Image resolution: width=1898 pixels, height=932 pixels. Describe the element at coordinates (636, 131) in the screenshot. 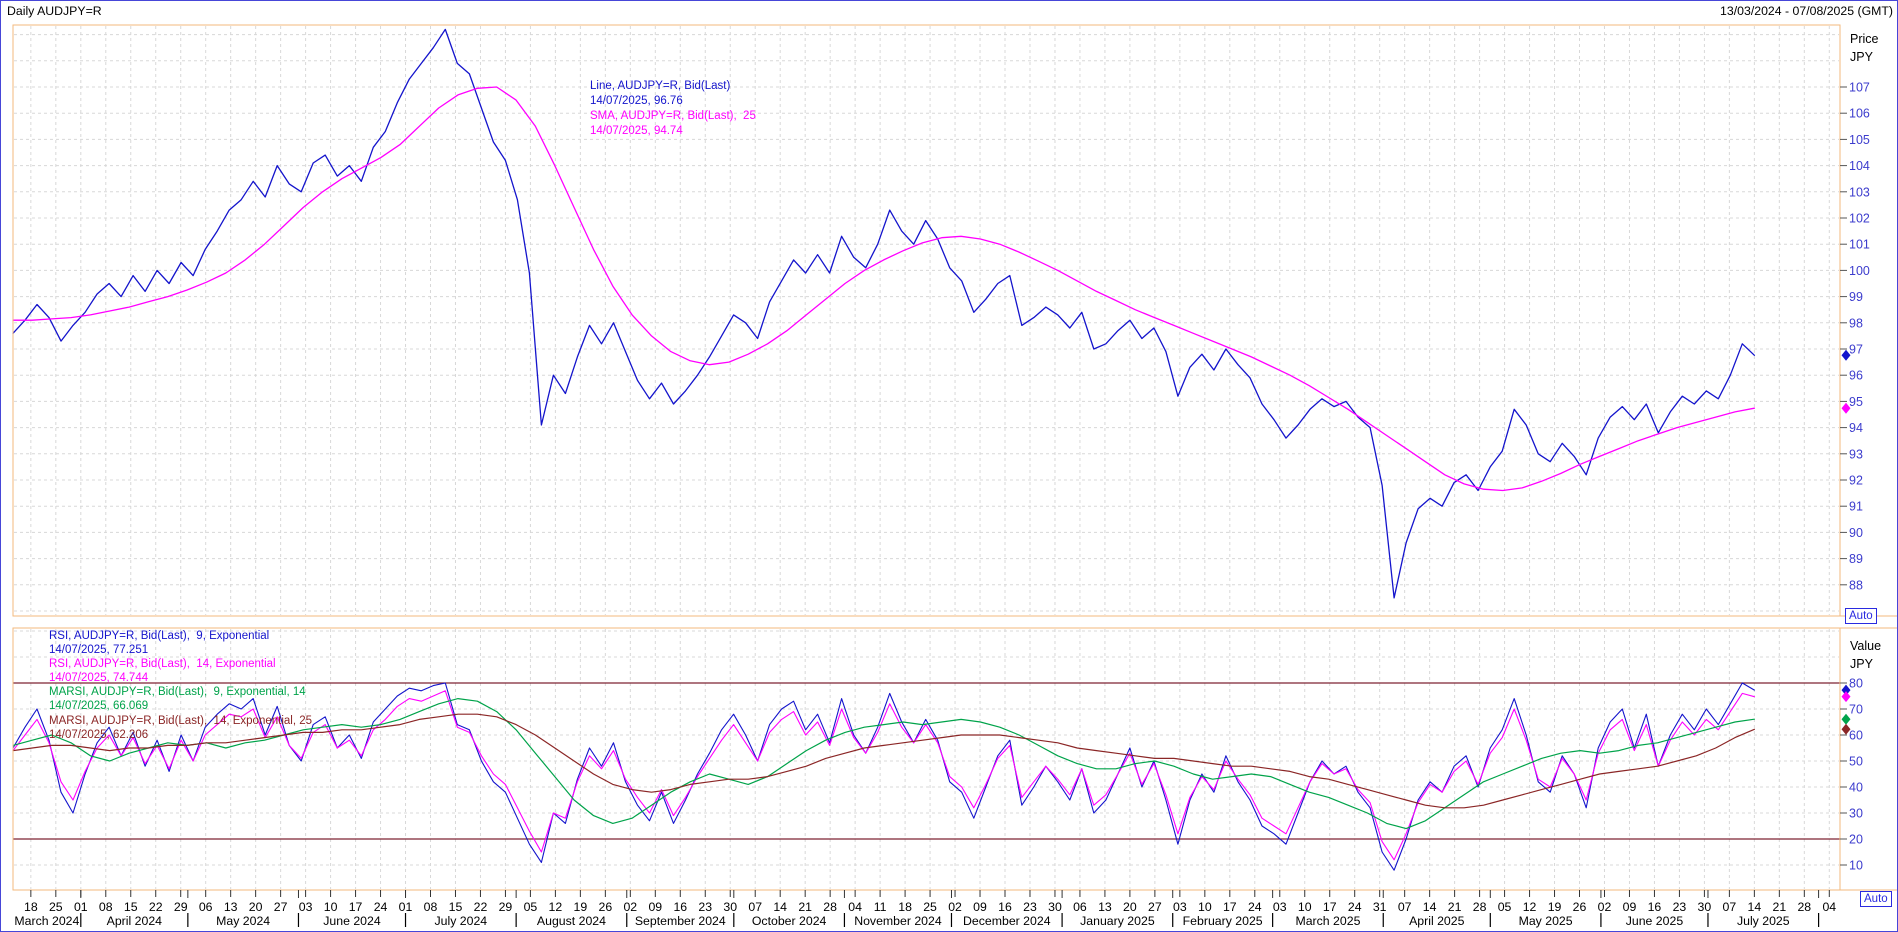

I see `legend-entry: 14/07/2025, 94.74` at that location.